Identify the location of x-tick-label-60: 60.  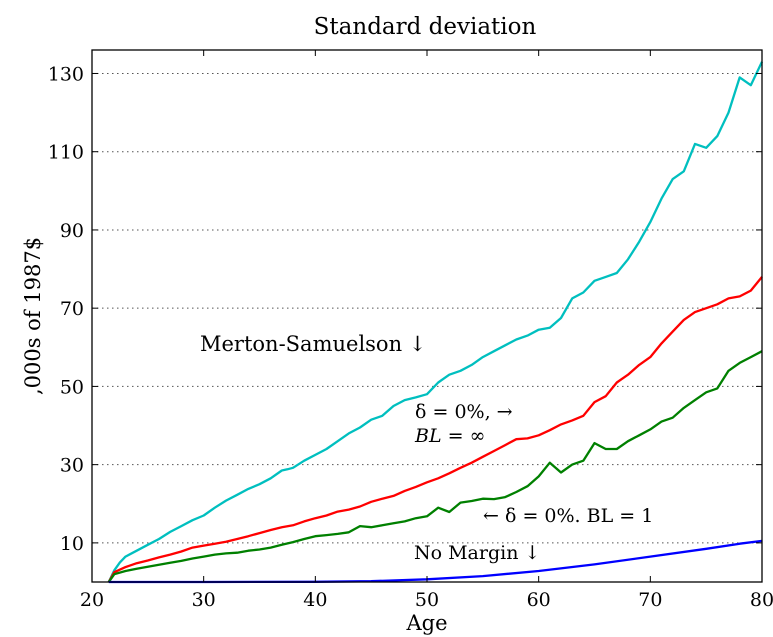
(539, 600).